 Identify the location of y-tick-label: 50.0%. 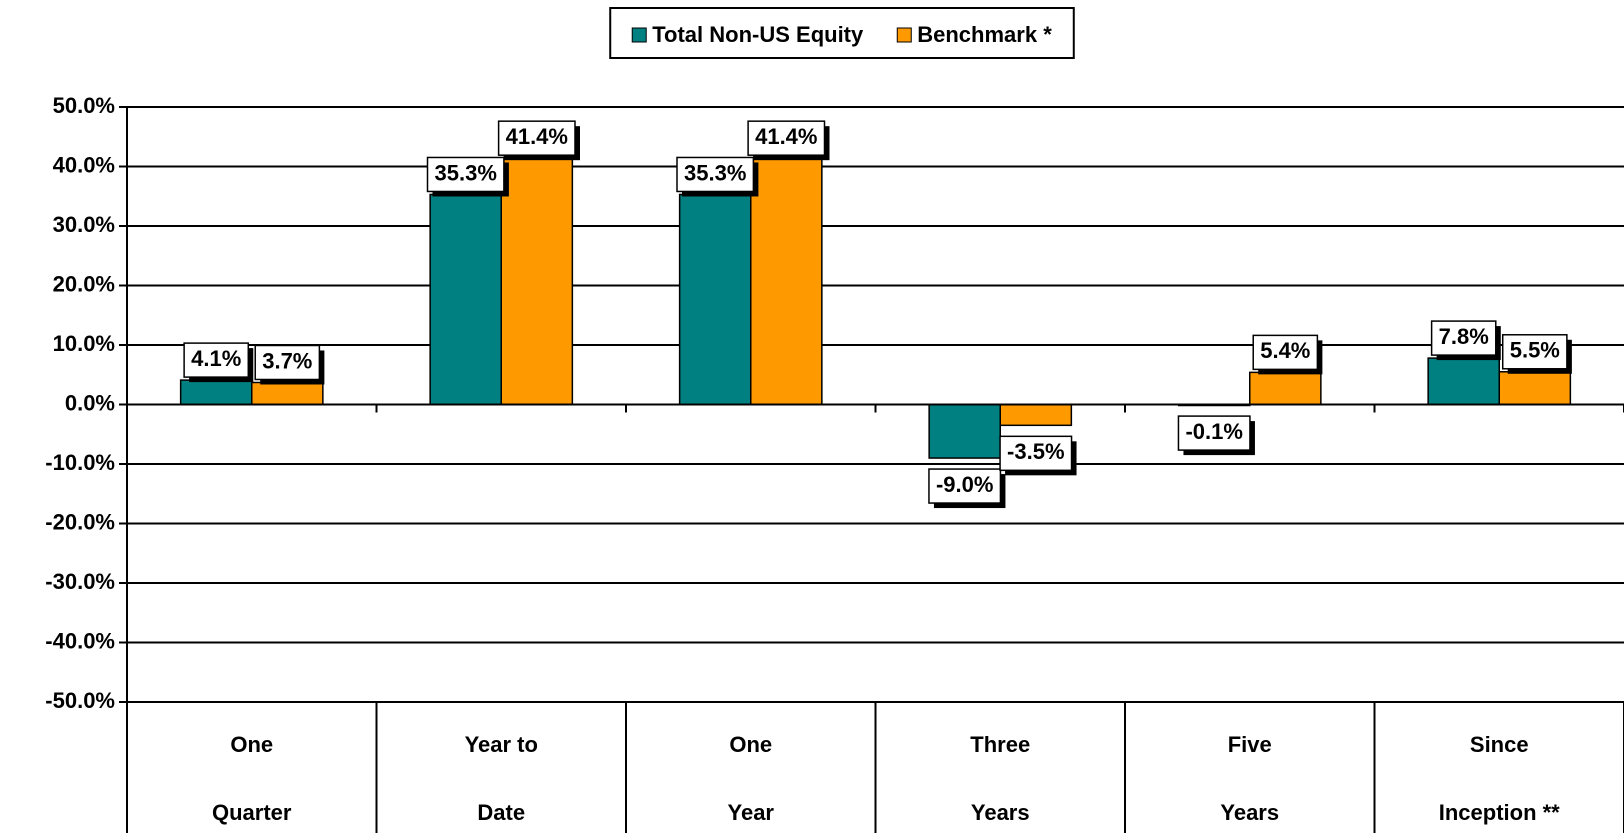
(84, 105).